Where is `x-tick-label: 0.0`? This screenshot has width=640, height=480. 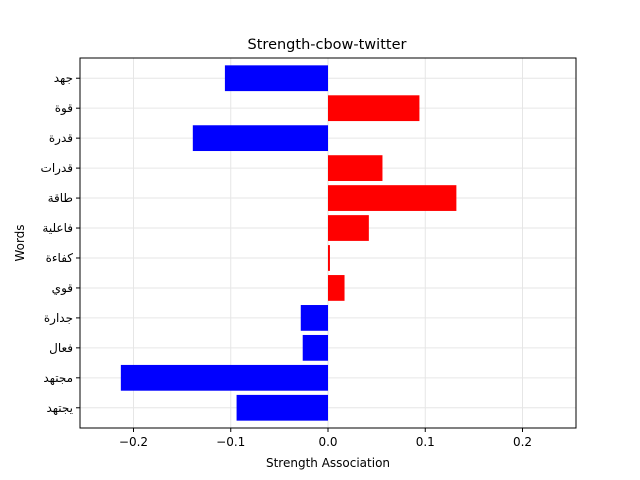 x-tick-label: 0.0 is located at coordinates (327, 442).